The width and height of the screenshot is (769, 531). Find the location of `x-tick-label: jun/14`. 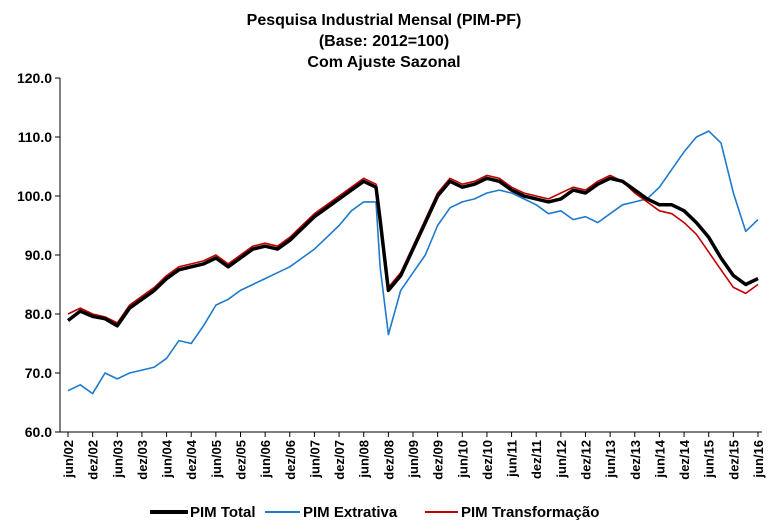

x-tick-label: jun/14 is located at coordinates (659, 458).